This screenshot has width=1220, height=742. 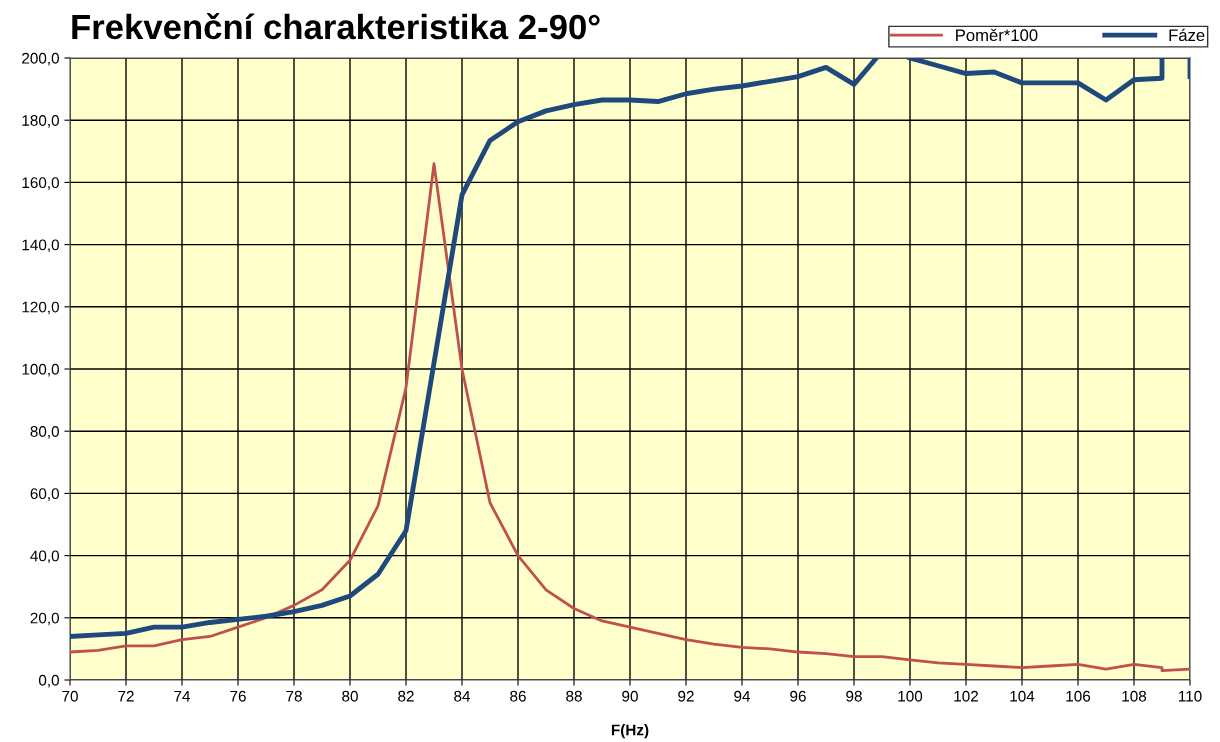 What do you see at coordinates (44, 432) in the screenshot?
I see `y-tick-label: 80,0` at bounding box center [44, 432].